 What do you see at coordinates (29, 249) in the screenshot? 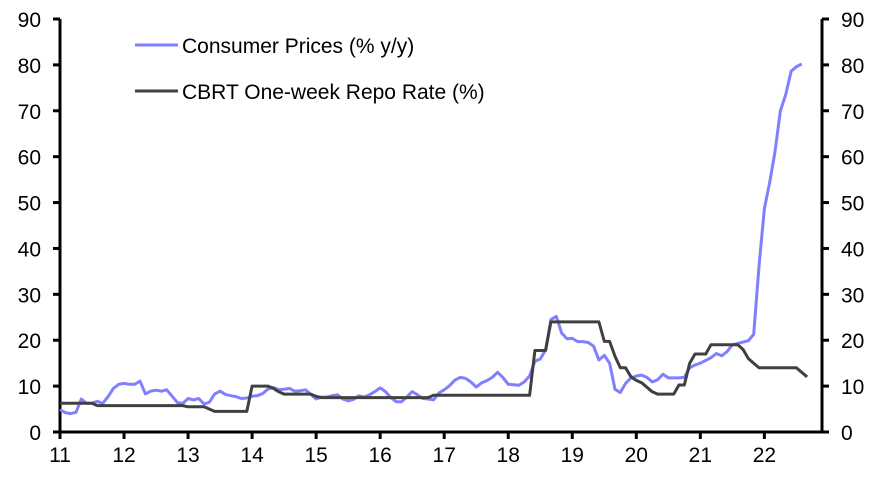
I see `left-y-tick-label: 40` at bounding box center [29, 249].